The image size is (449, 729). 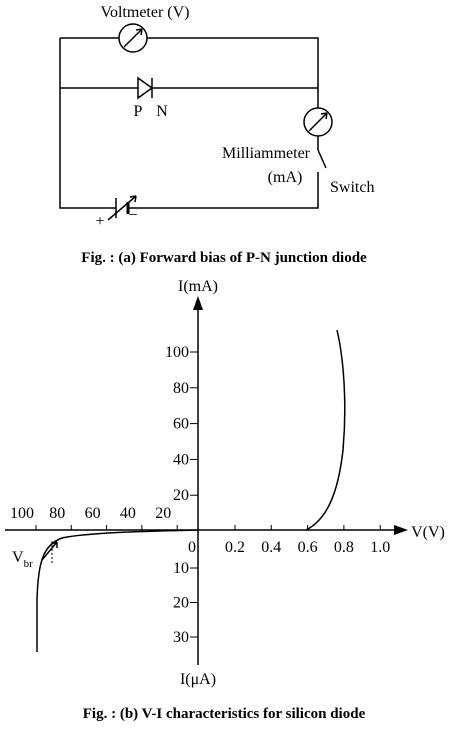 What do you see at coordinates (198, 286) in the screenshot?
I see `axis-label: I(mA)` at bounding box center [198, 286].